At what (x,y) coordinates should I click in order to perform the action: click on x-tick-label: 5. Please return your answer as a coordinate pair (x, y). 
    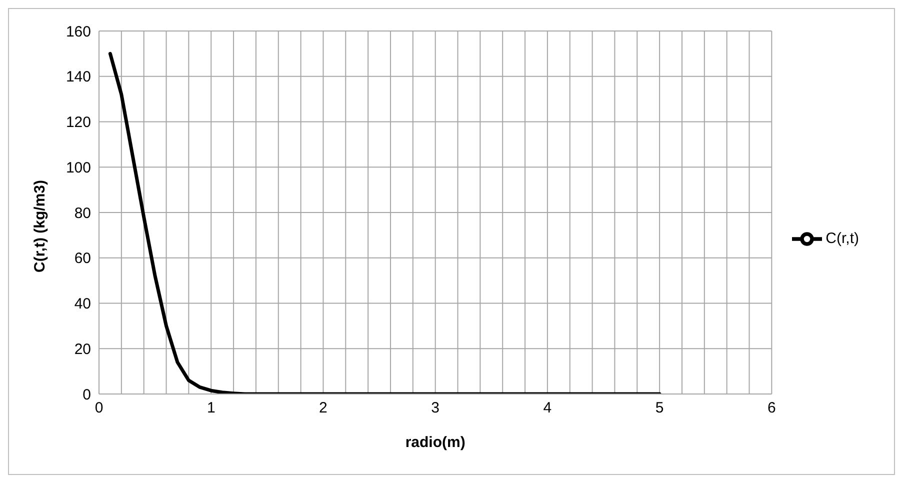
    Looking at the image, I should click on (659, 408).